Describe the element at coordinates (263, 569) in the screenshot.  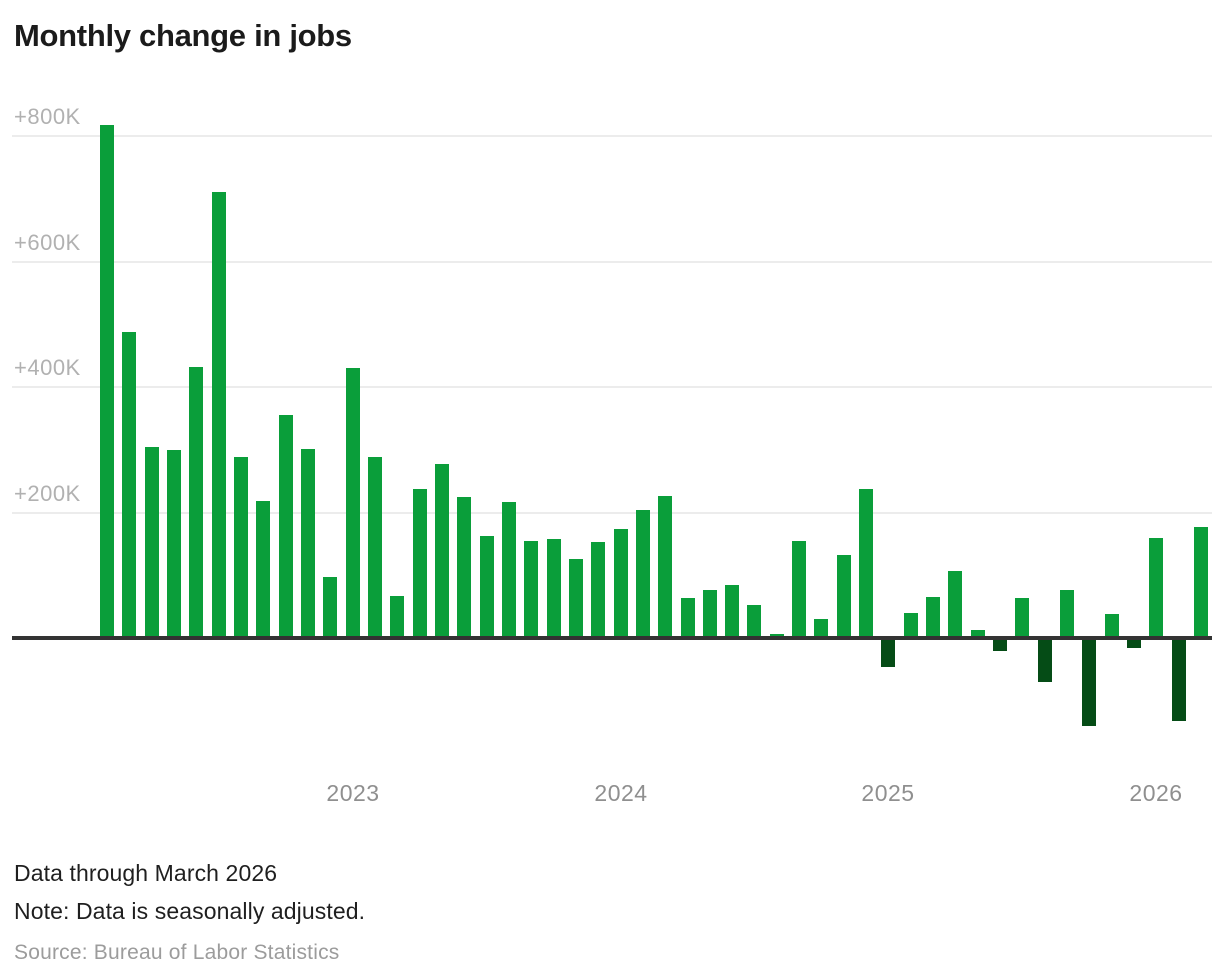
I see `bar-sep-2022` at that location.